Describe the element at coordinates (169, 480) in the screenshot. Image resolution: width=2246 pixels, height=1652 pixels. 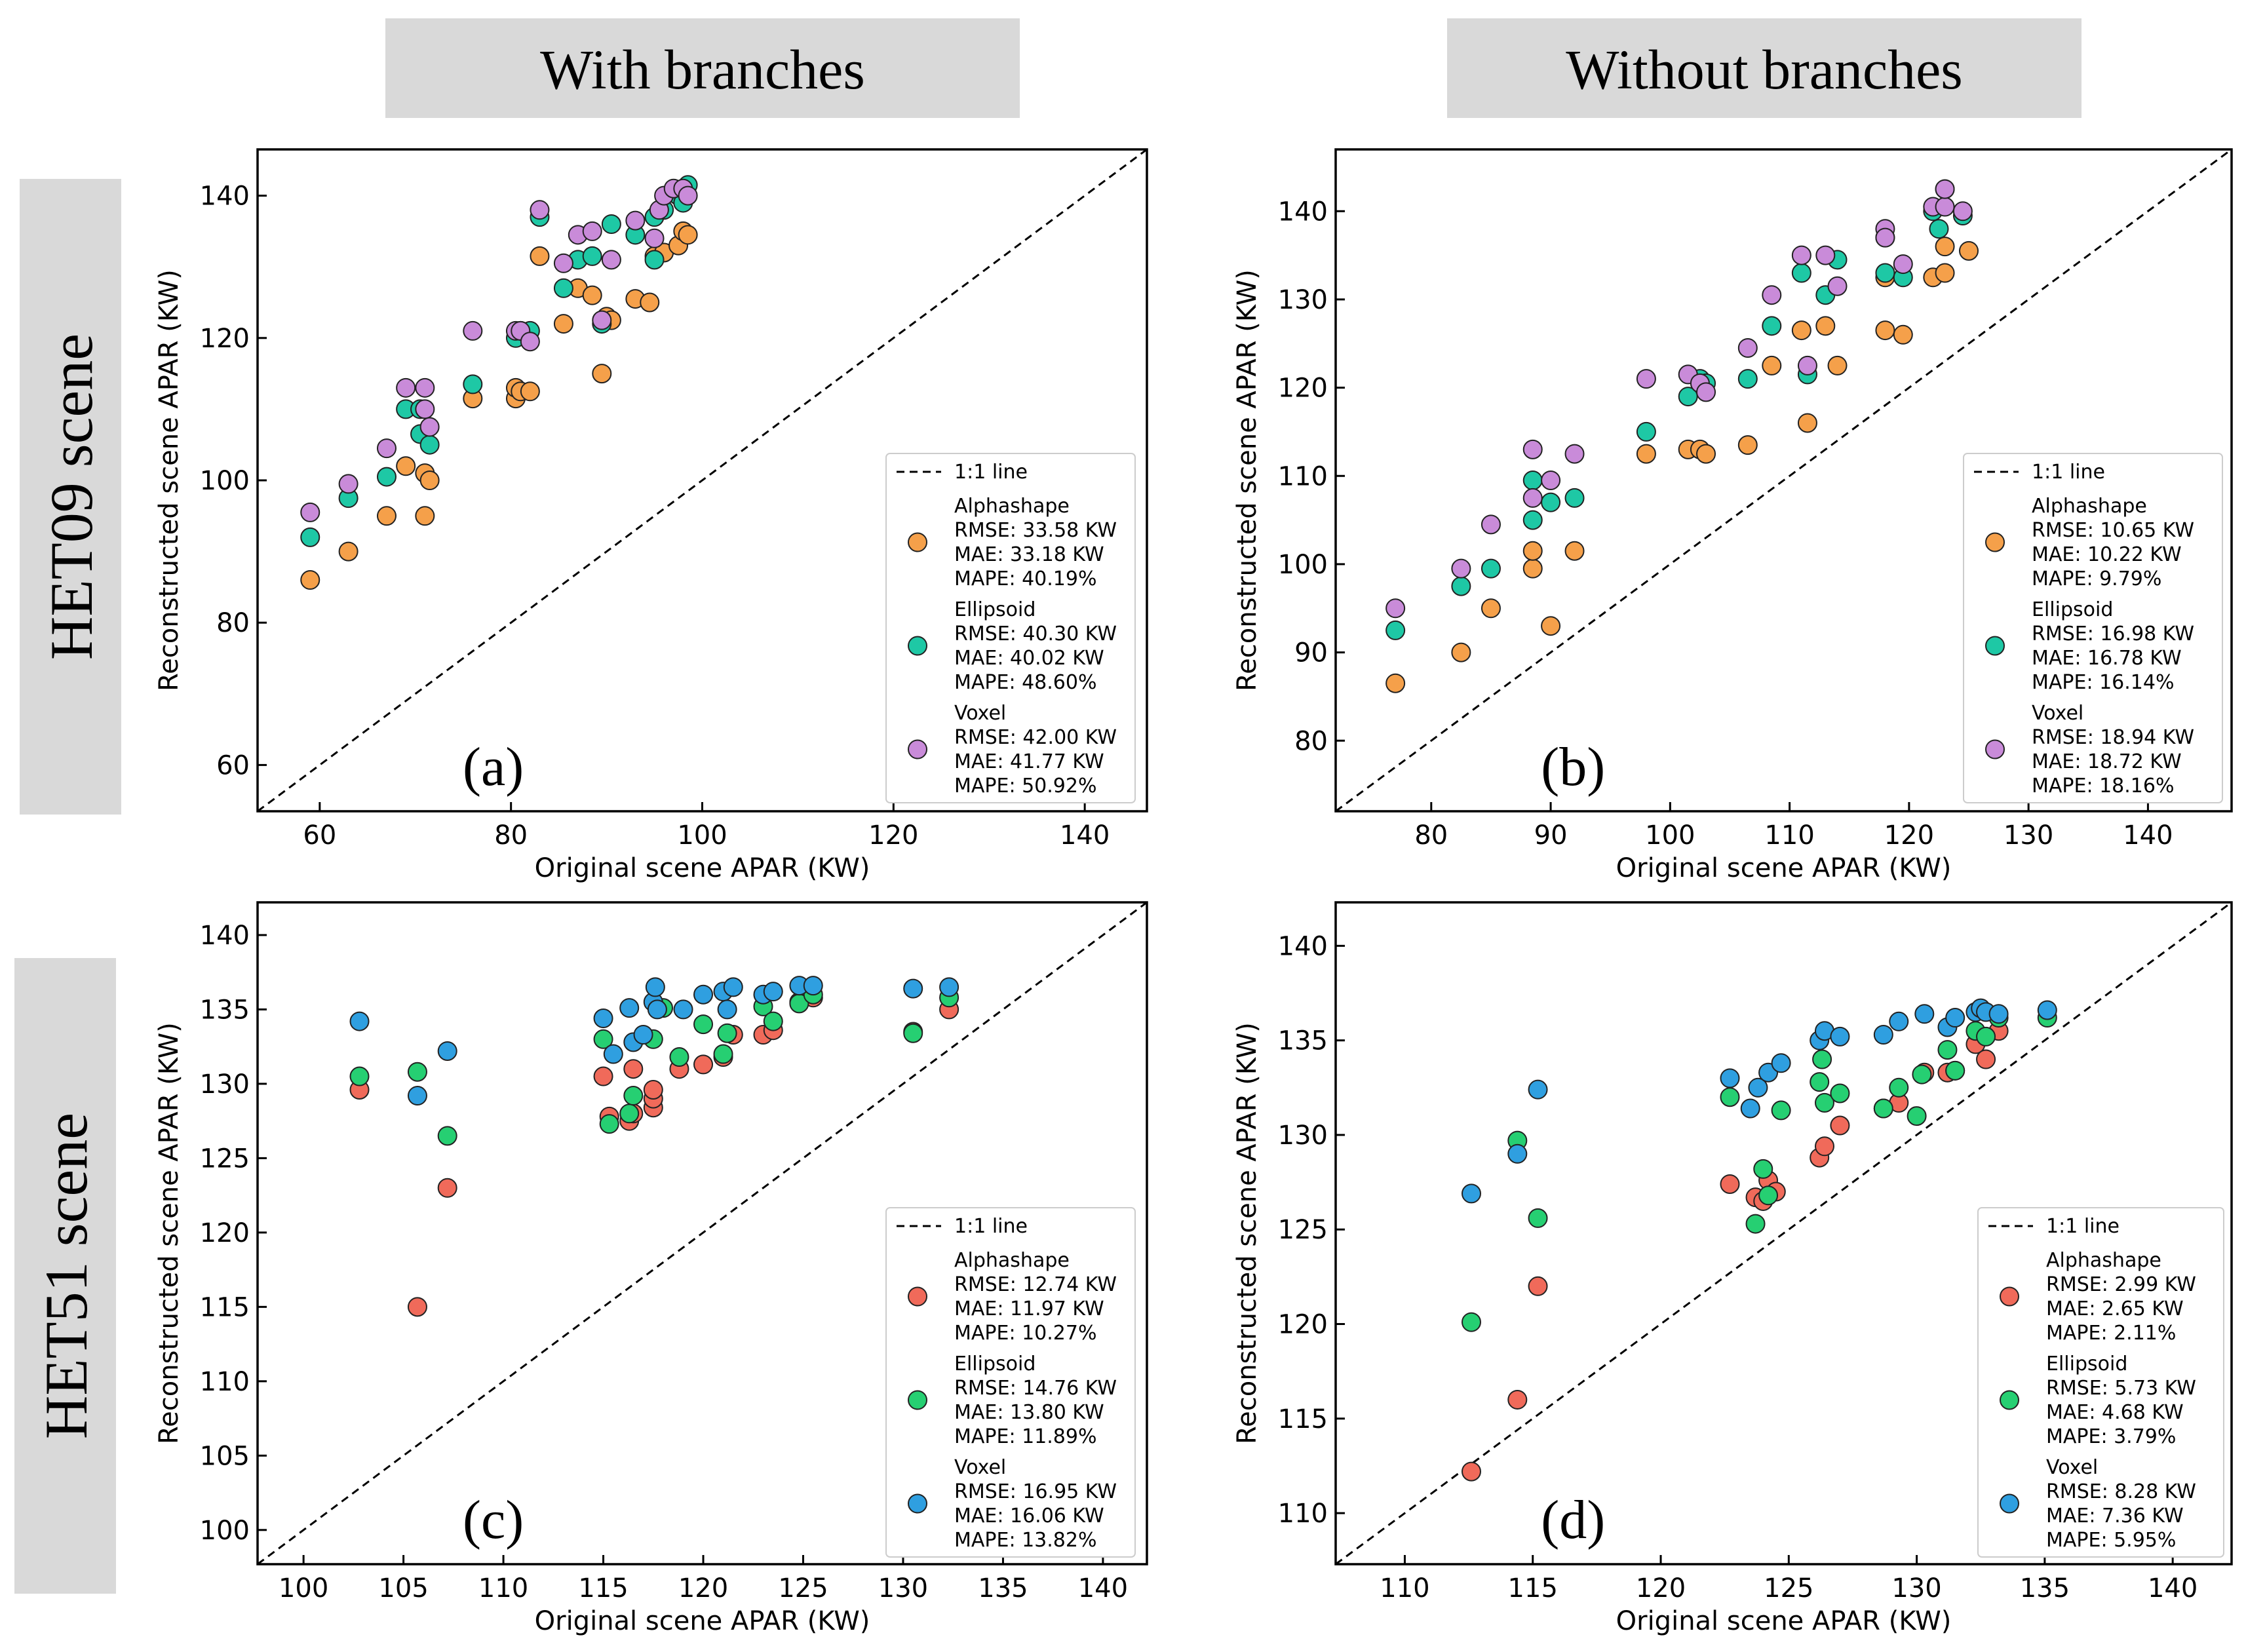
I see `y-axis-title: Reconstructed scene APAR (KW)` at that location.